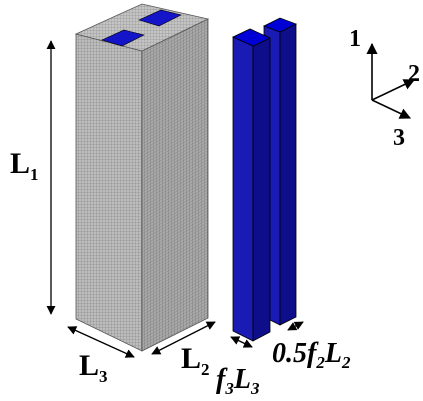 The image size is (423, 401). Describe the element at coordinates (288, 174) in the screenshot. I see `fiber-back-side-face` at that location.